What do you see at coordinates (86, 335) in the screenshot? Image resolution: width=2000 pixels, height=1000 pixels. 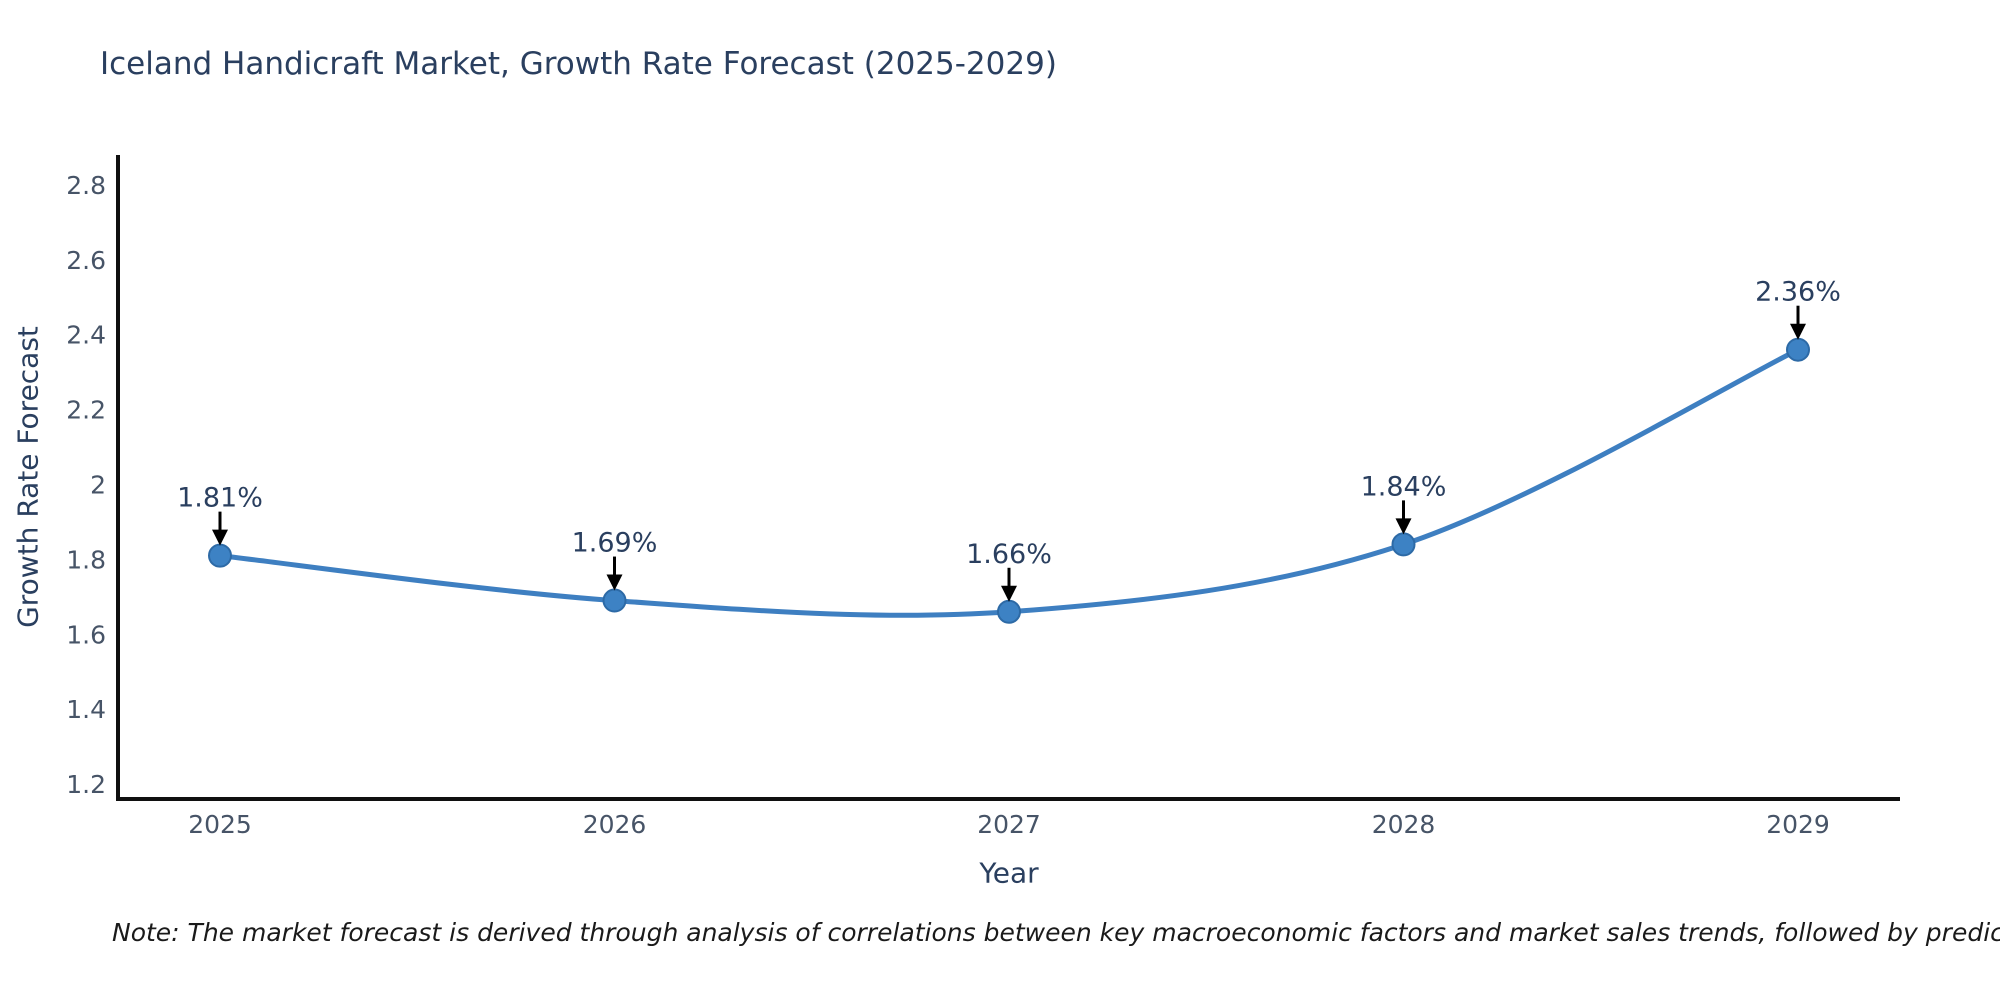 I see `y-tick-label: 2.4` at bounding box center [86, 335].